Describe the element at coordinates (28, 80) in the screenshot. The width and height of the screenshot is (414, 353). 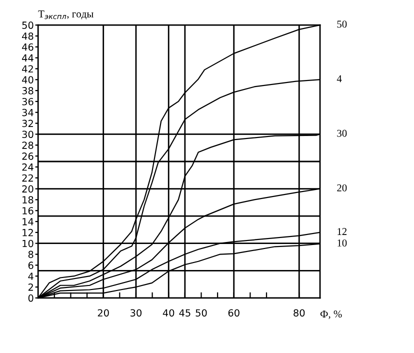
I see `y-tick-label: 40` at that location.